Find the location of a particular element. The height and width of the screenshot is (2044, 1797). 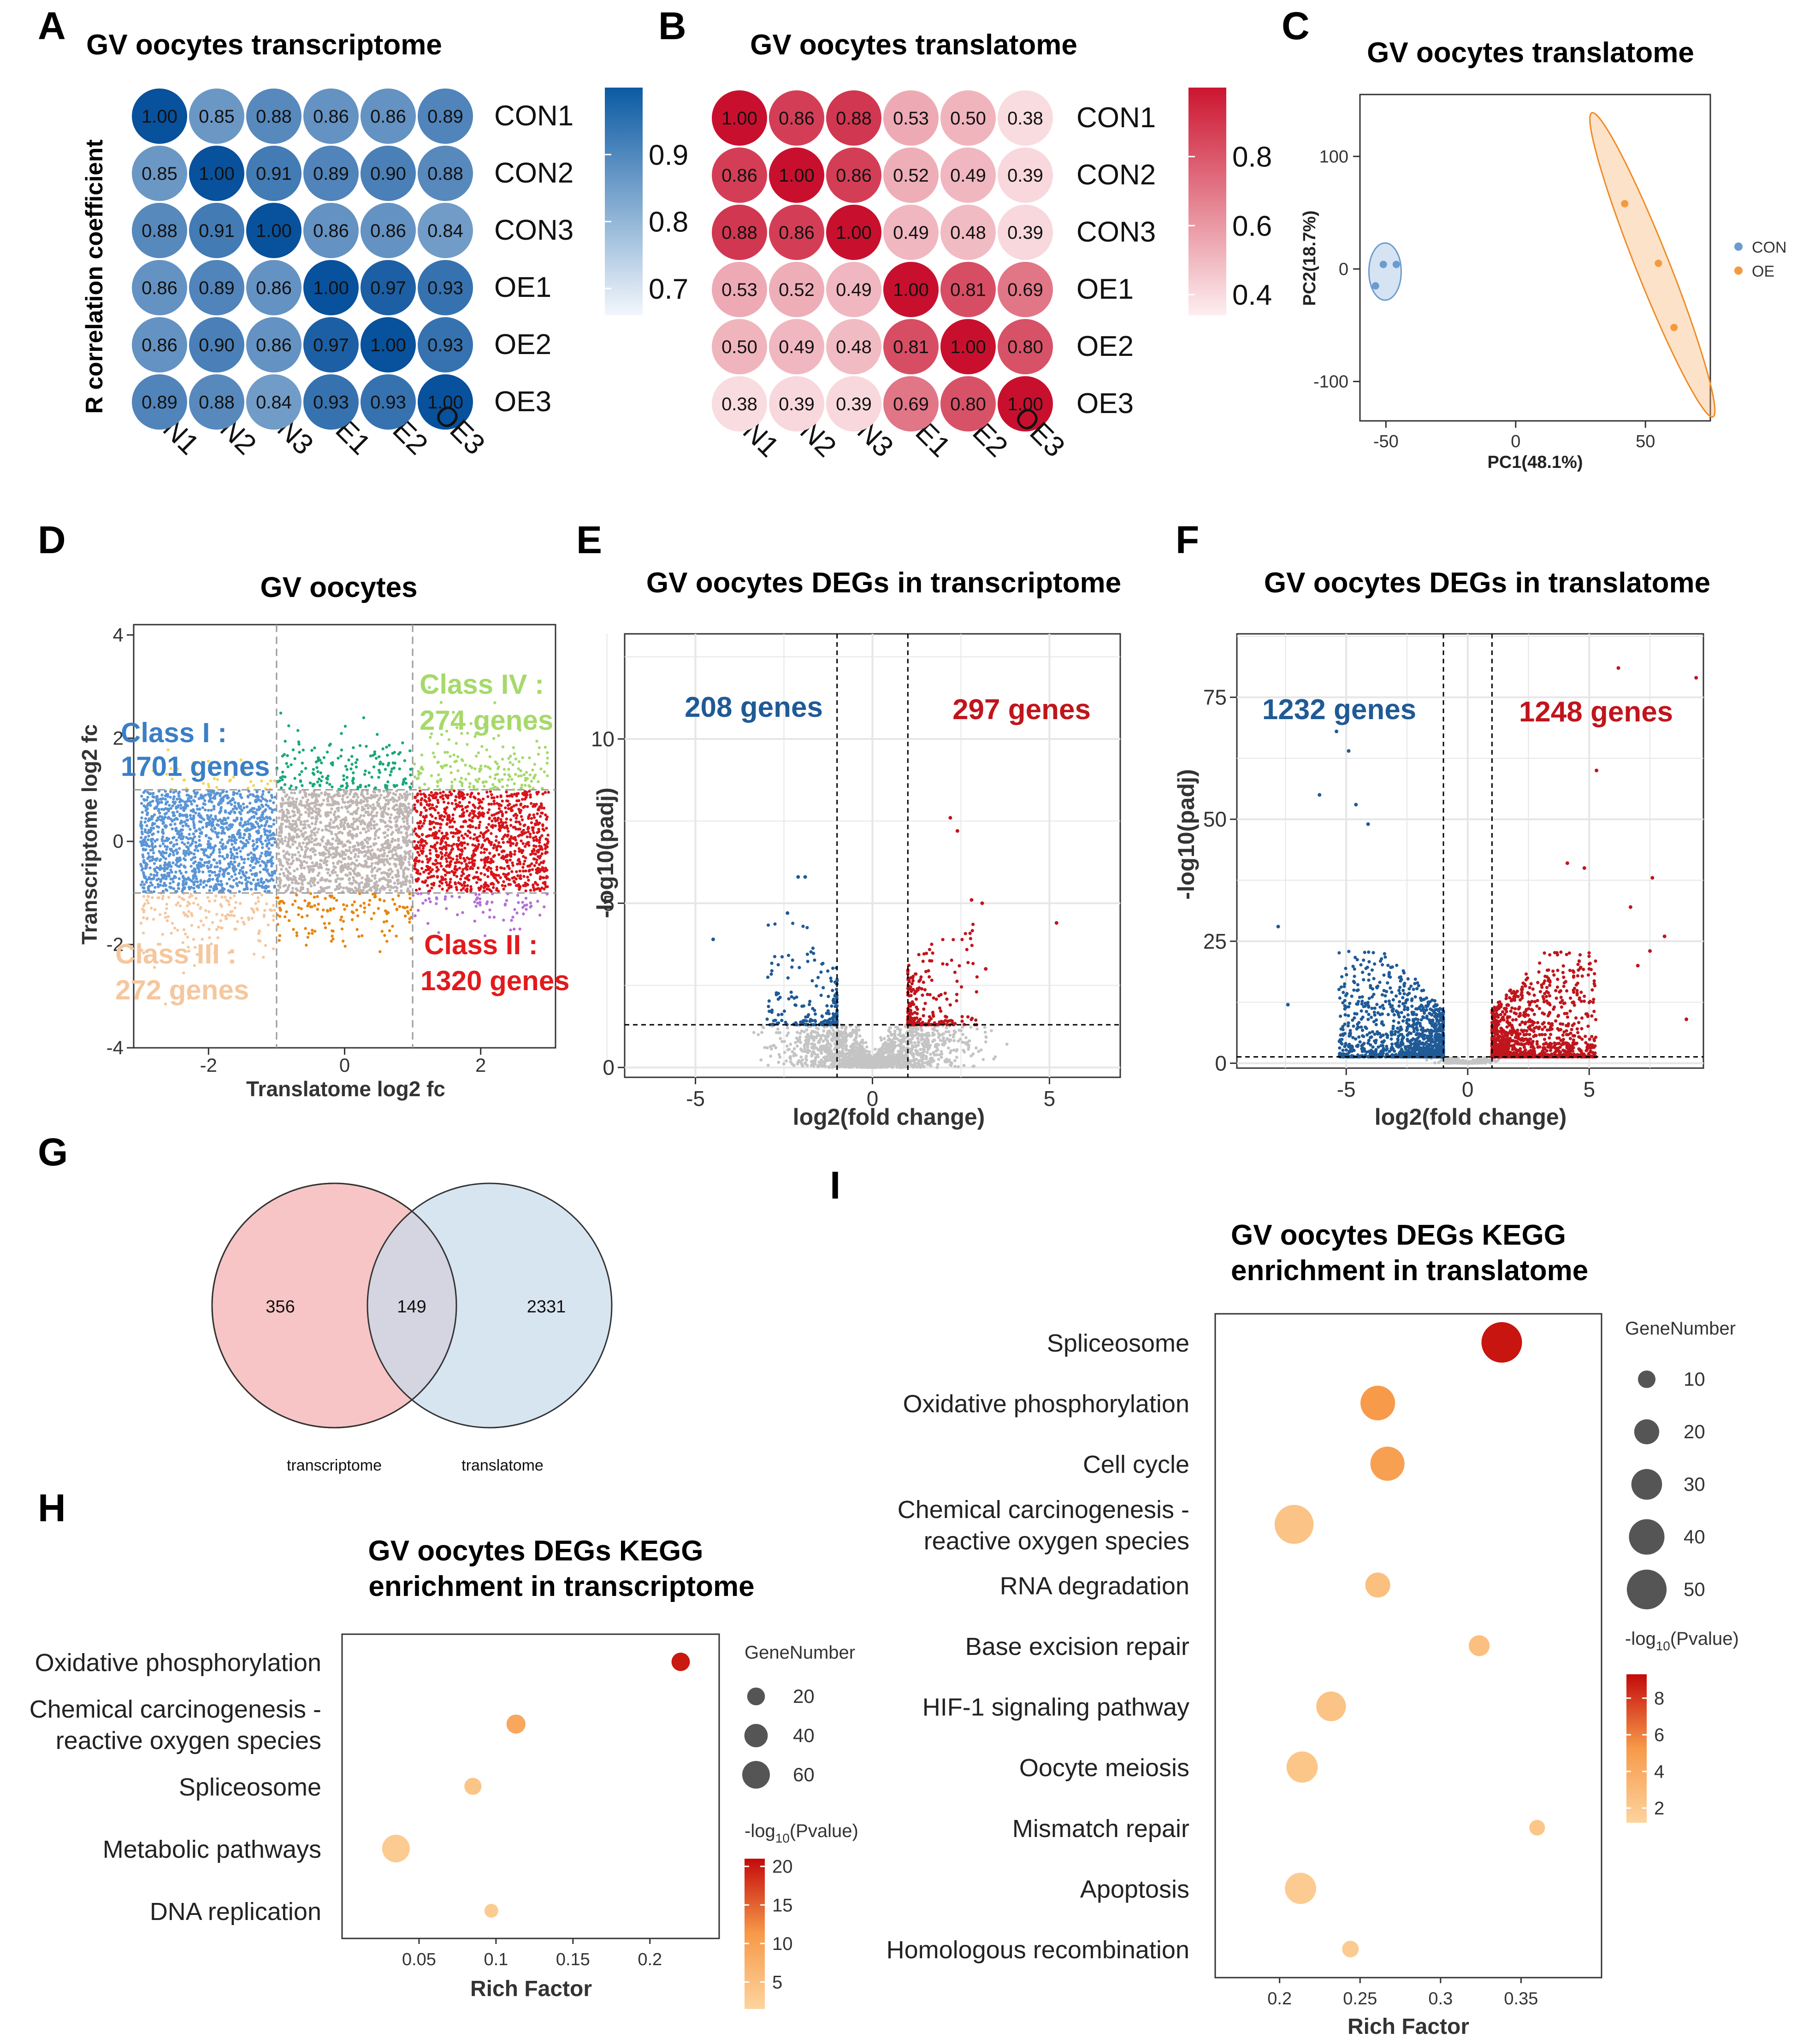

panel-c-title: GV oocytes translatome is located at coordinates (1531, 53).